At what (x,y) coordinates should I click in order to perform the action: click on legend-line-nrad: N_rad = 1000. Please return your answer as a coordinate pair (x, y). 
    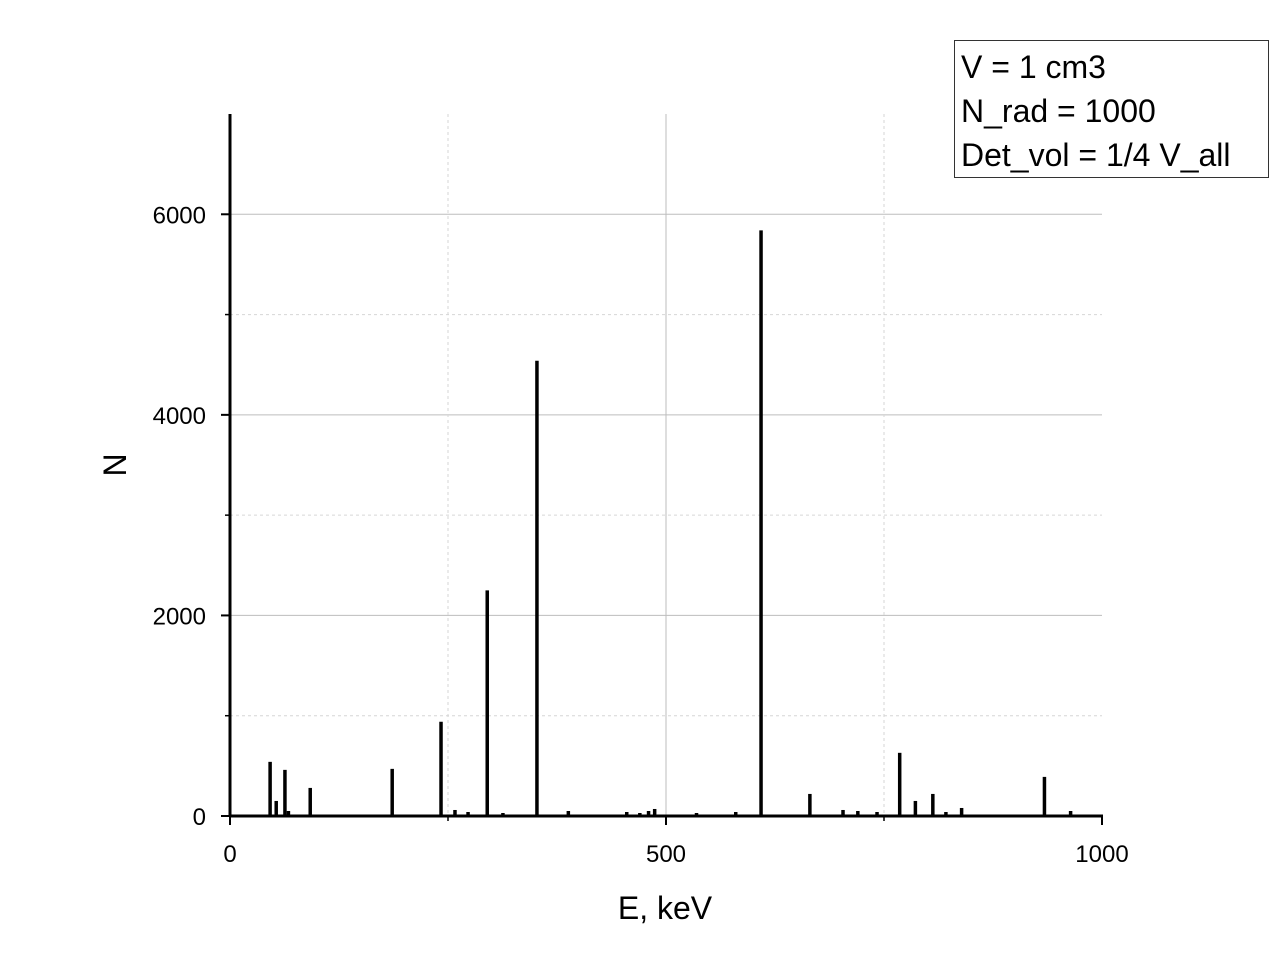
    Looking at the image, I should click on (1058, 111).